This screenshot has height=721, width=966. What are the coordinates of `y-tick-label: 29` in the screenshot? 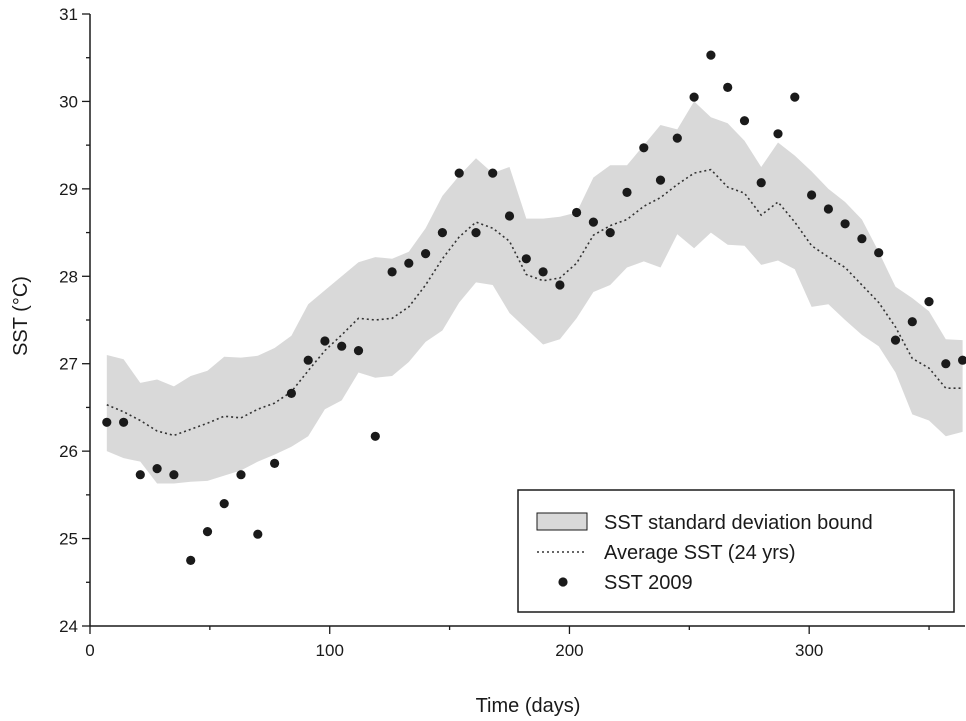 It's located at (68, 189).